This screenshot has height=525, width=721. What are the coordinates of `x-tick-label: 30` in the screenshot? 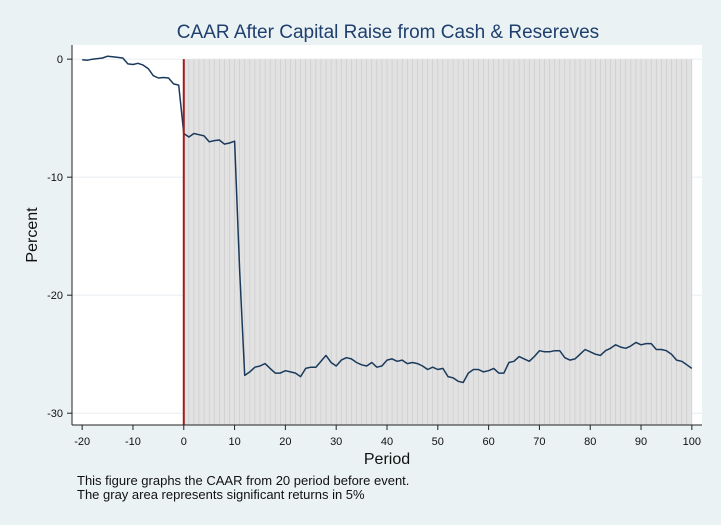 It's located at (336, 442).